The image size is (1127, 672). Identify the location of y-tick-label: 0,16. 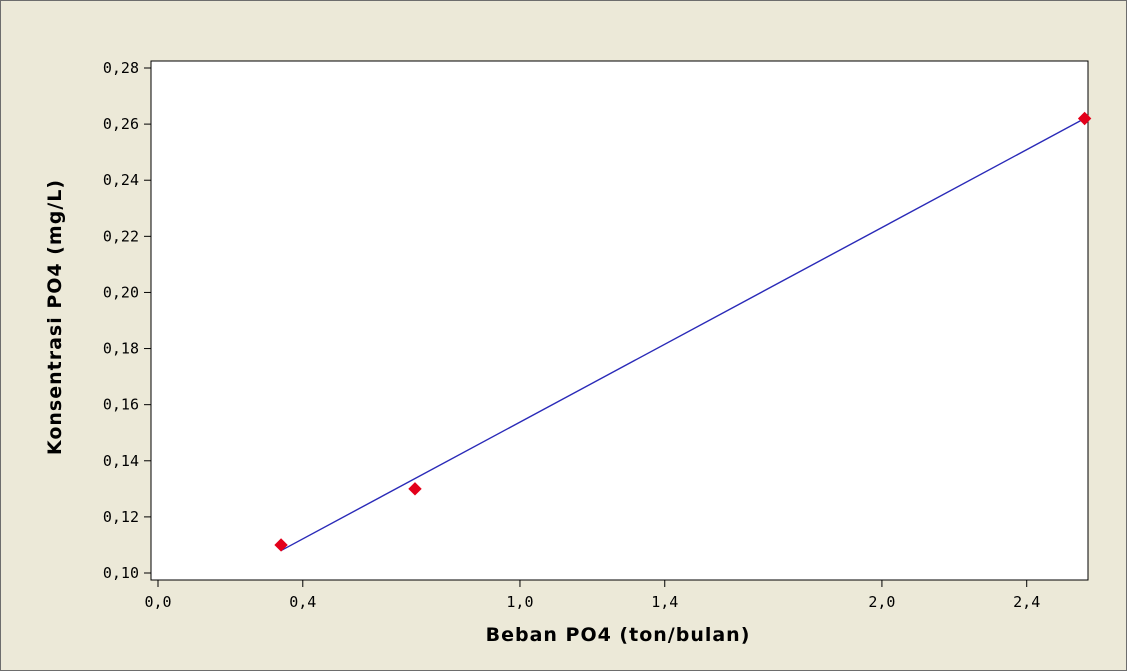
(121, 405).